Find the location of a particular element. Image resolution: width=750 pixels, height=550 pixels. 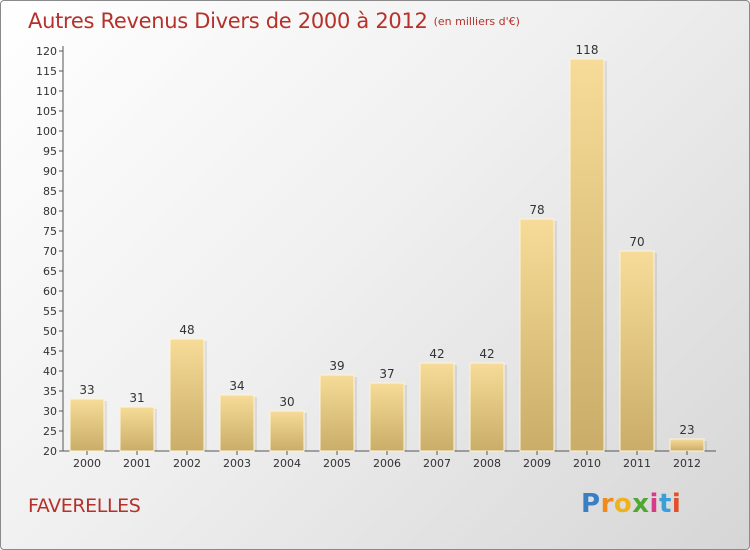

bar-value-label: 48 is located at coordinates (186, 330).